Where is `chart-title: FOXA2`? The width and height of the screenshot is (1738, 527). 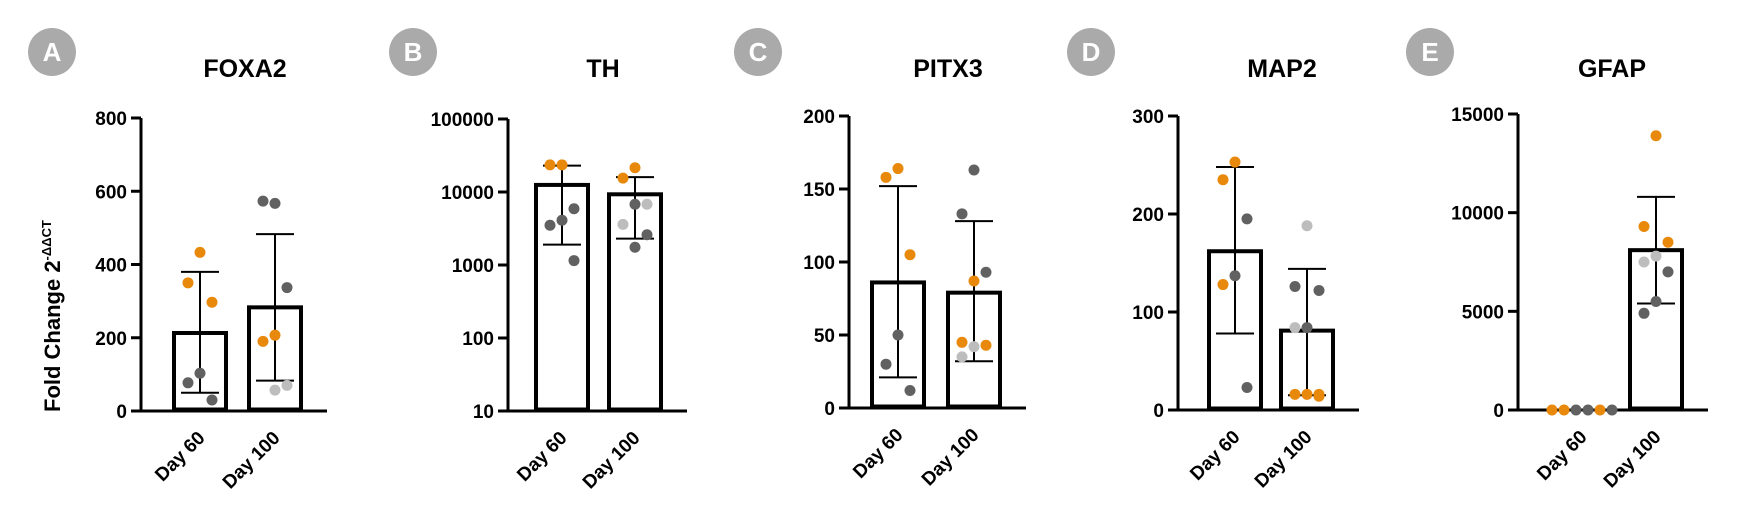
chart-title: FOXA2 is located at coordinates (244, 69).